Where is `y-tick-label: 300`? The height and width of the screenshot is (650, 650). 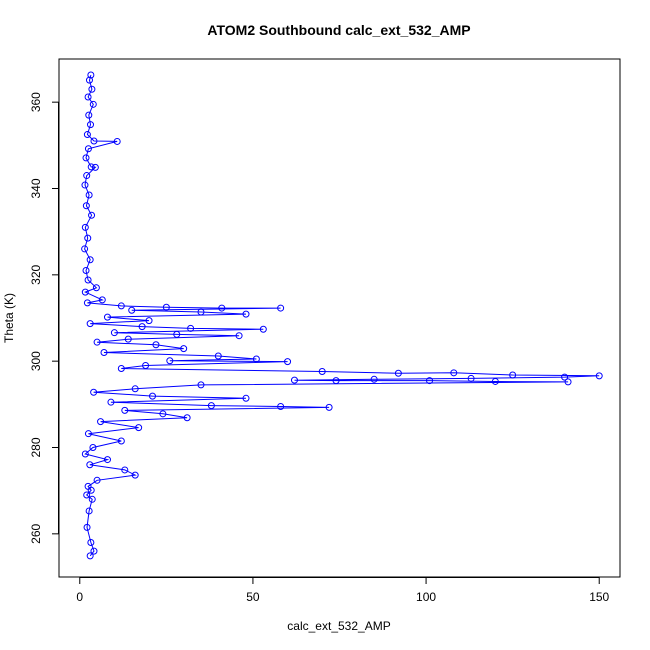
y-tick-label: 300 is located at coordinates (36, 361).